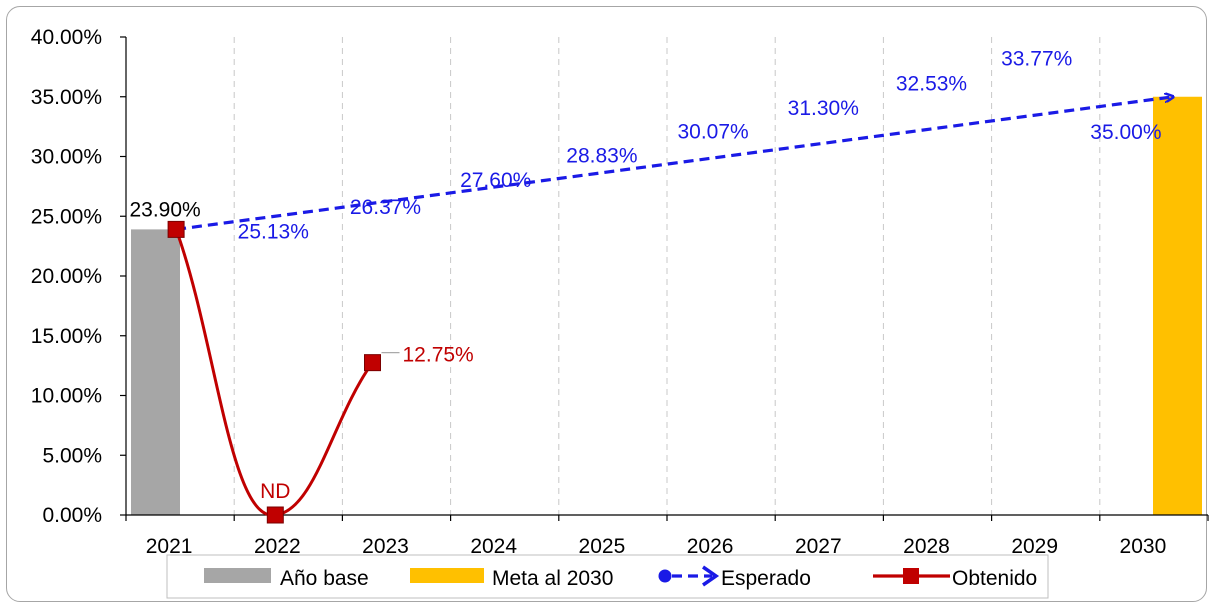  What do you see at coordinates (385, 207) in the screenshot?
I see `esperado-data-label: 26.37%` at bounding box center [385, 207].